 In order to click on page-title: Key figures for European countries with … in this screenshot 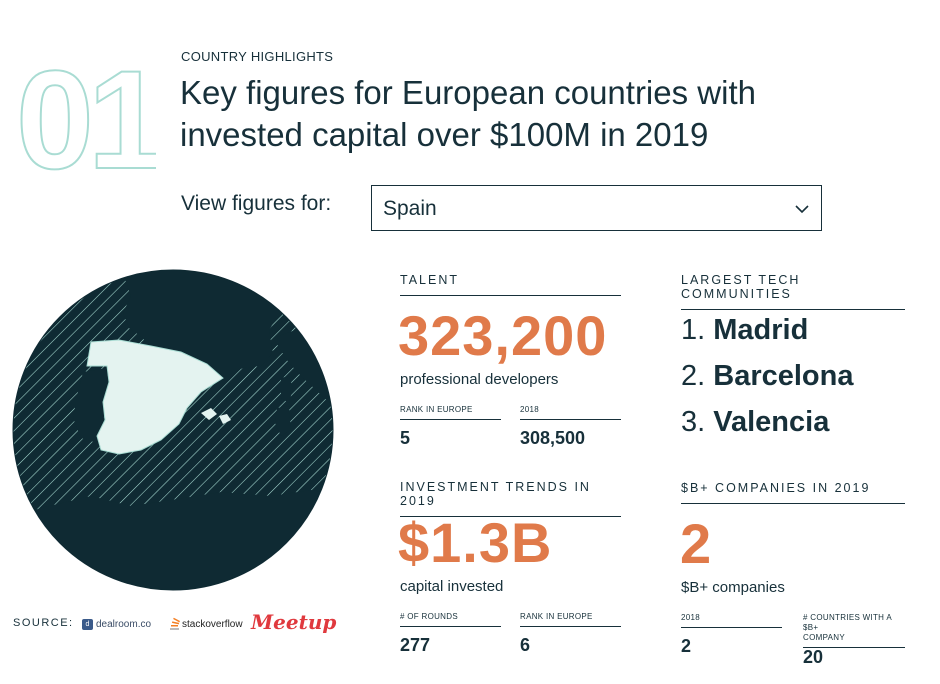, I will do `click(530, 114)`.